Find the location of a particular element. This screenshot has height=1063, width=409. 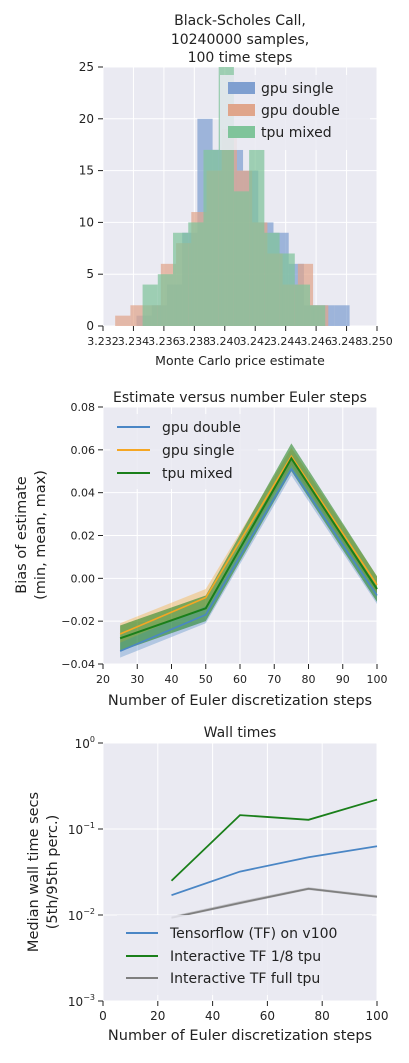

legend-swatch-tpu-mixed is located at coordinates (241, 132).